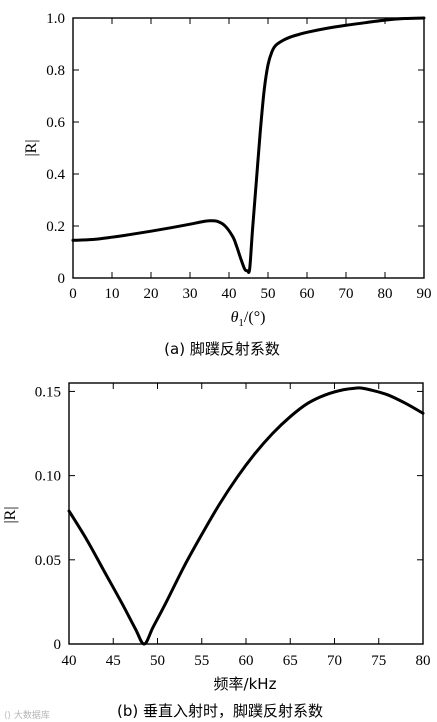 The height and width of the screenshot is (722, 437). Describe the element at coordinates (268, 294) in the screenshot. I see `chart-a-xtick-label: 50` at that location.